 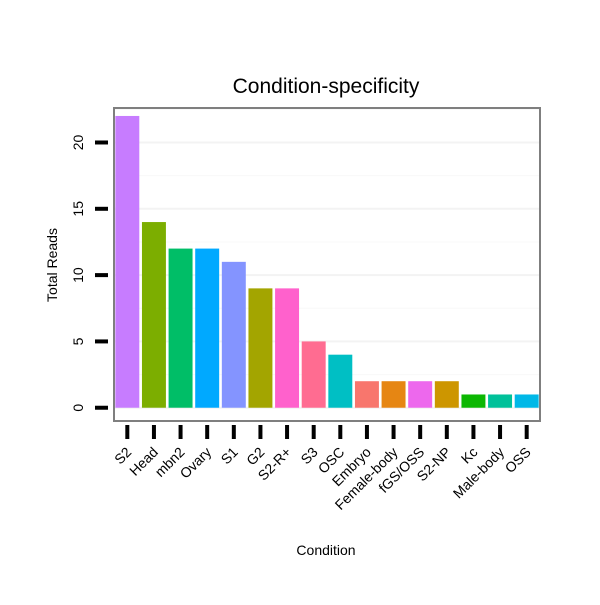 What do you see at coordinates (313, 374) in the screenshot?
I see `bar-s3` at bounding box center [313, 374].